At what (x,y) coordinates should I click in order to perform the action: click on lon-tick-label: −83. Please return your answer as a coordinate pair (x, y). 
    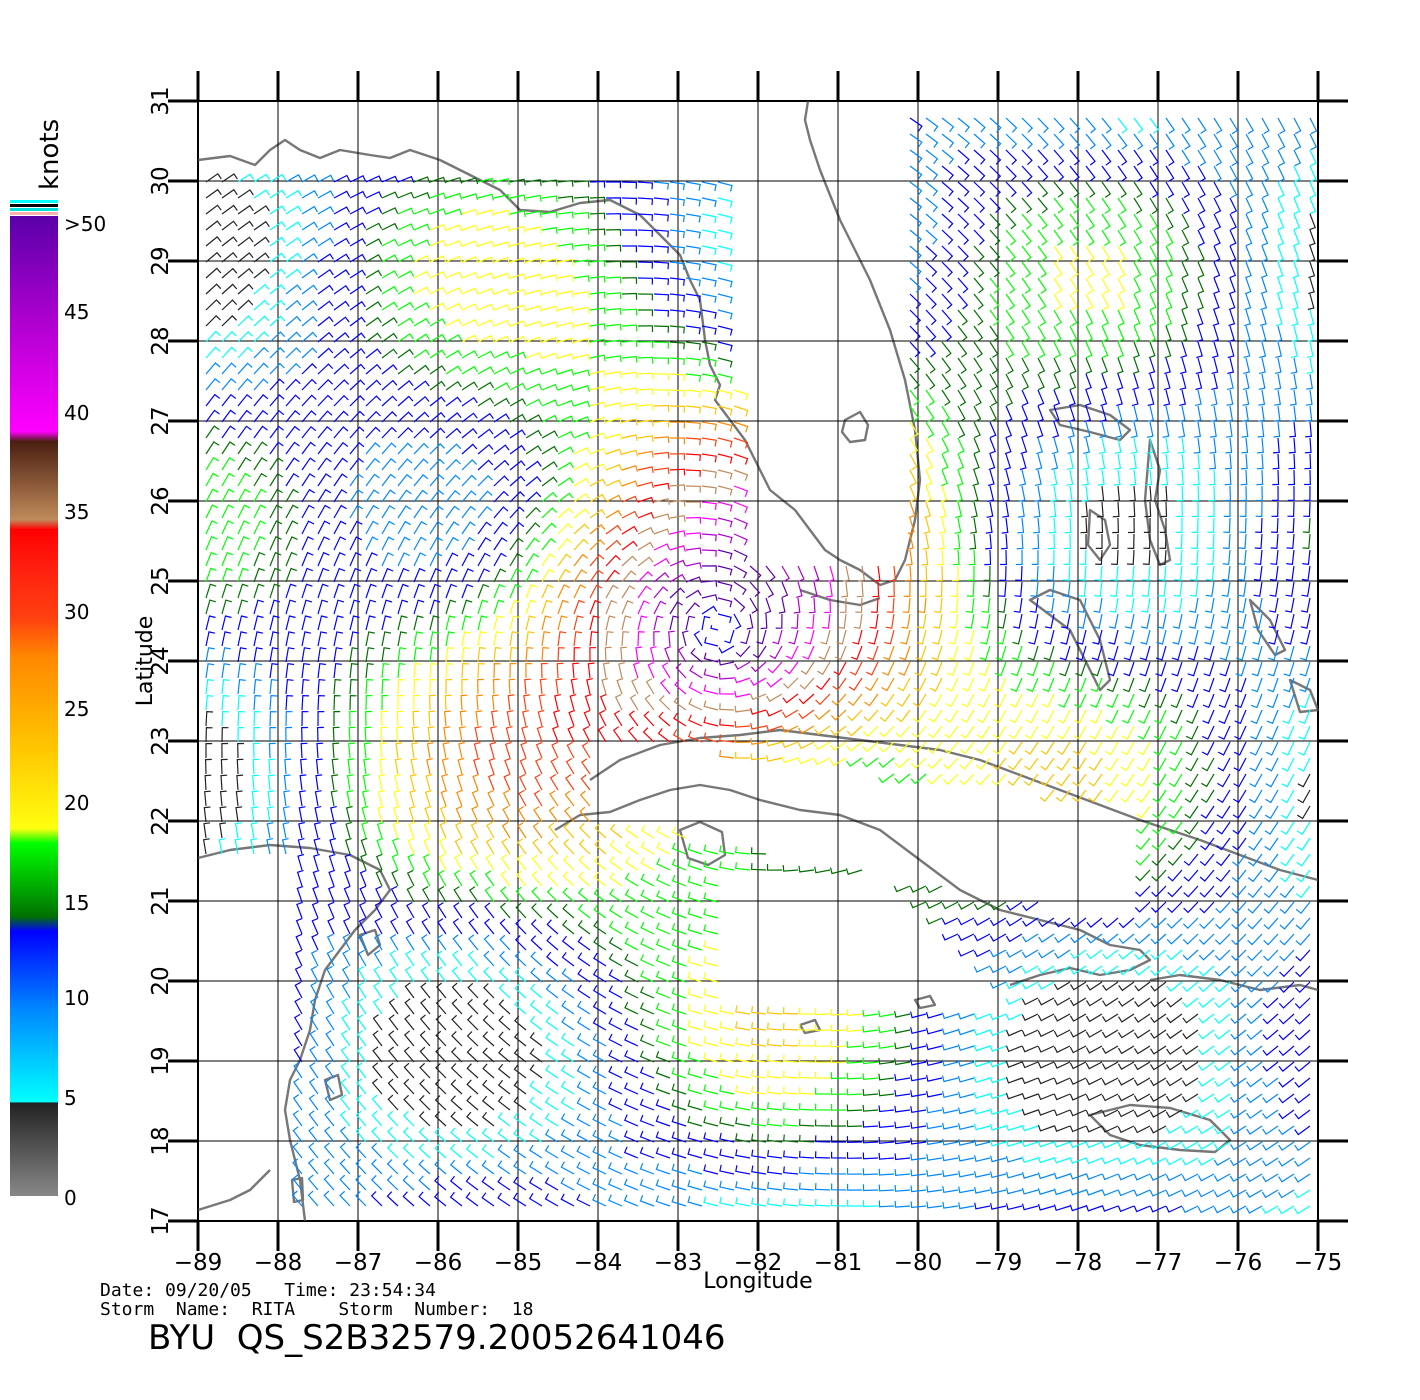
    Looking at the image, I should click on (678, 1263).